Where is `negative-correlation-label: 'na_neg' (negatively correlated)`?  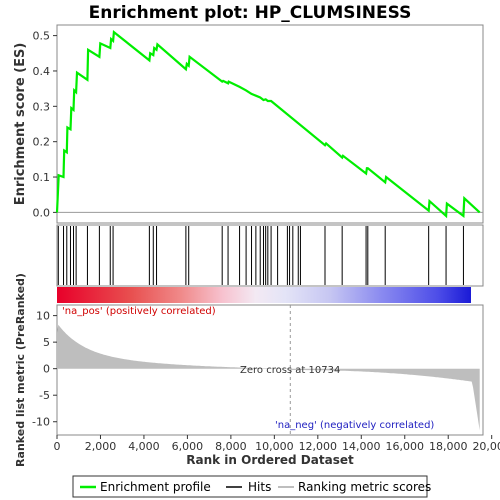 negative-correlation-label: 'na_neg' (negatively correlated) is located at coordinates (354, 425).